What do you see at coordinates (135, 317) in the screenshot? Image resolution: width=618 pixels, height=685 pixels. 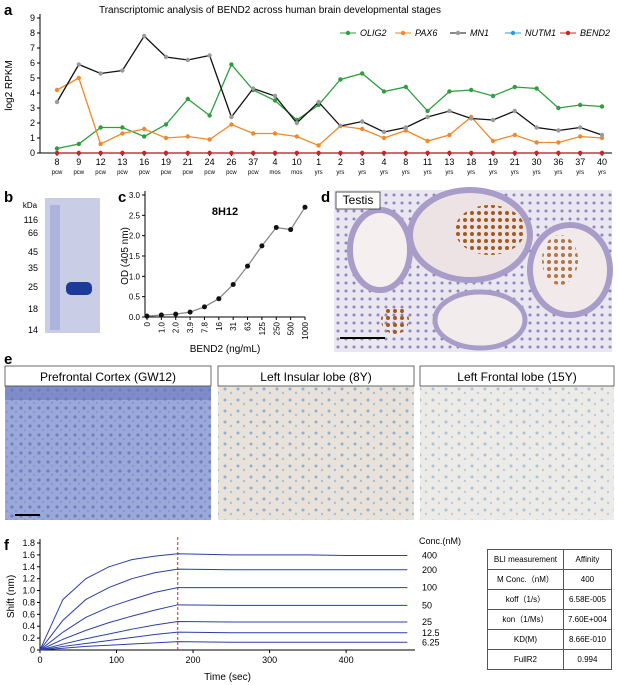 I see `y-tick-label: 0.0` at bounding box center [135, 317].